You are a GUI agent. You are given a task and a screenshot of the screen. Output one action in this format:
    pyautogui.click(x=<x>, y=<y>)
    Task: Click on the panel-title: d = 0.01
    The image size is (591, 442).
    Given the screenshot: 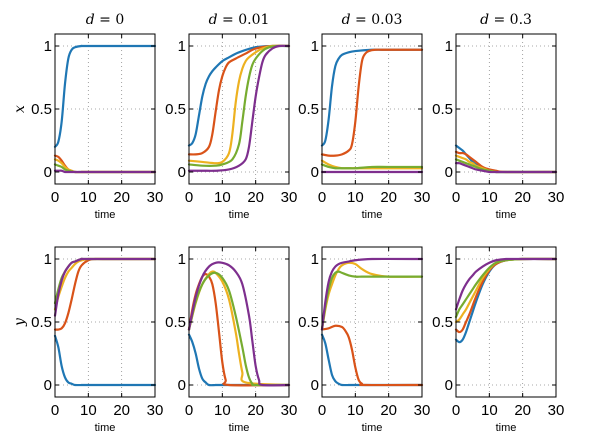 What is the action you would take?
    pyautogui.click(x=239, y=20)
    